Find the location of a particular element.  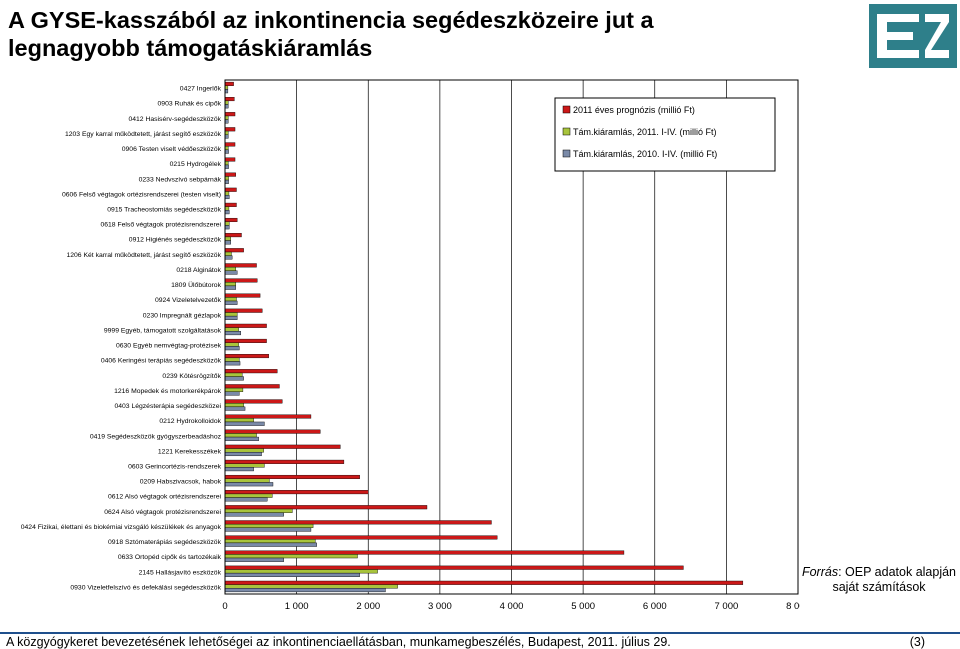

category-label: 0618 Felső végtagok protézisrendszerei is located at coordinates (160, 225).